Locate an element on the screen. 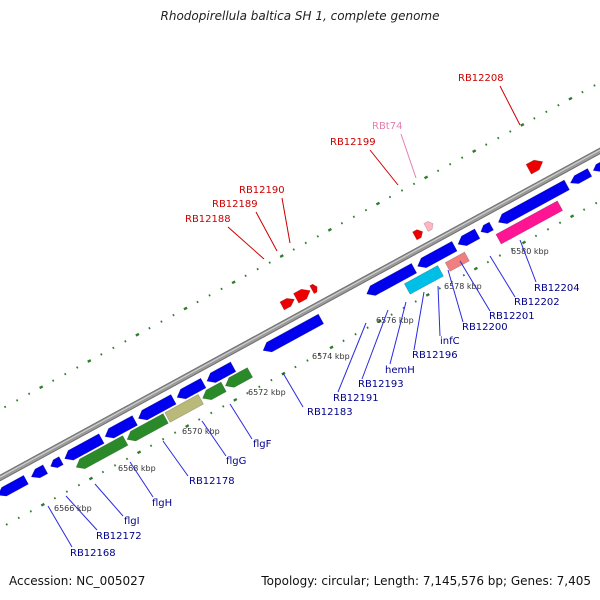 Image resolution: width=600 pixels, height=600 pixels. tick-label: 6580 kbp is located at coordinates (530, 251).